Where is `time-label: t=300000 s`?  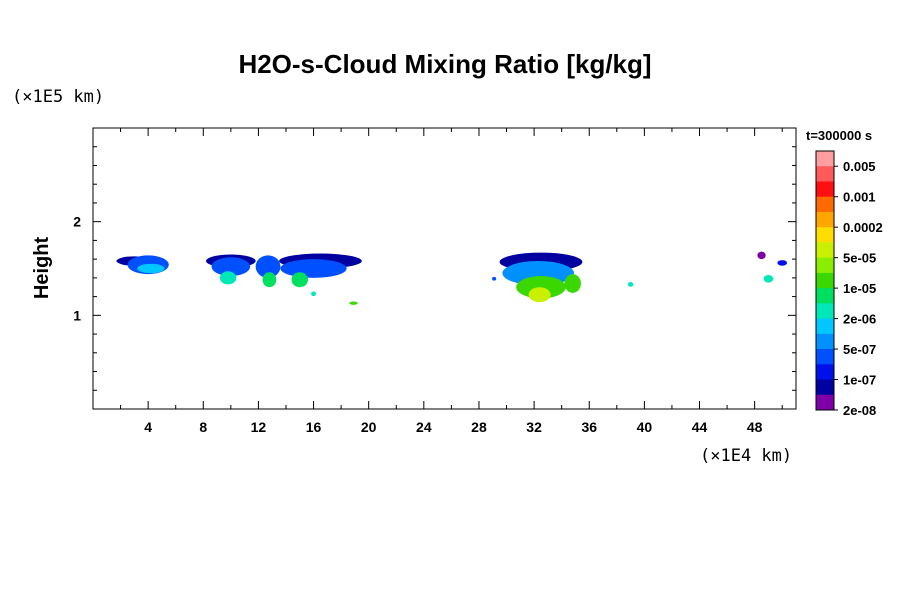
time-label: t=300000 s is located at coordinates (839, 135).